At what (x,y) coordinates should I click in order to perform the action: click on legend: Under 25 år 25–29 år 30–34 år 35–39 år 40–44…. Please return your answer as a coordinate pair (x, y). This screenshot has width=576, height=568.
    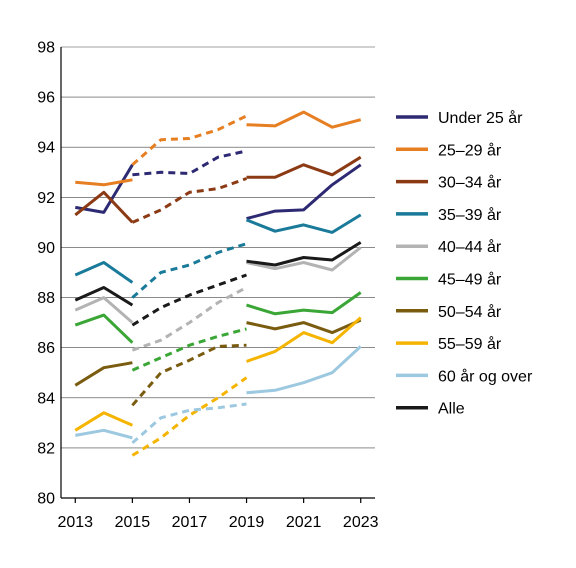
    Looking at the image, I should click on (464, 263).